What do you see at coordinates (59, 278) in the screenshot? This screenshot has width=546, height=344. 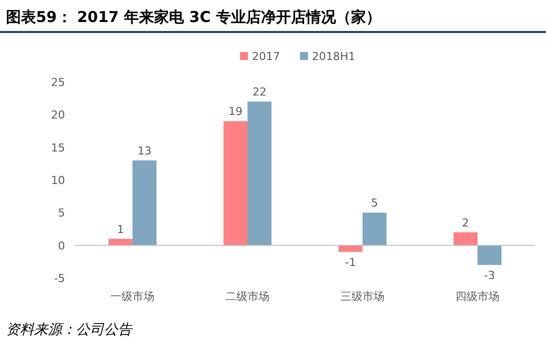 I see `y-tick-label: -5` at bounding box center [59, 278].